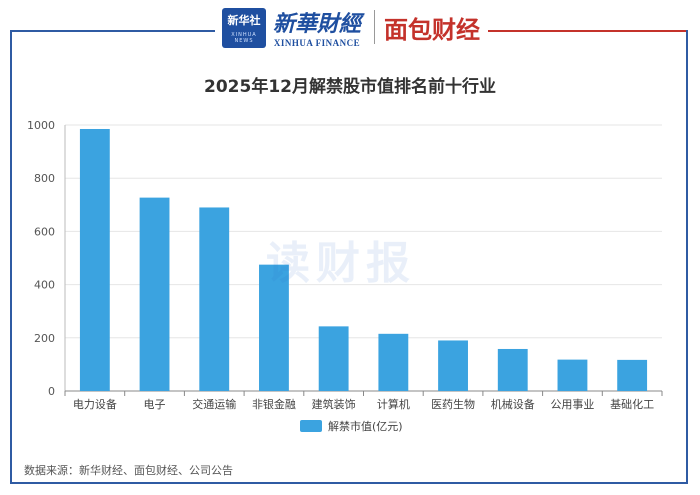 Image resolution: width=700 pixels, height=495 pixels. I want to click on mianbao-finance-brand: 面包财经, so click(432, 30).